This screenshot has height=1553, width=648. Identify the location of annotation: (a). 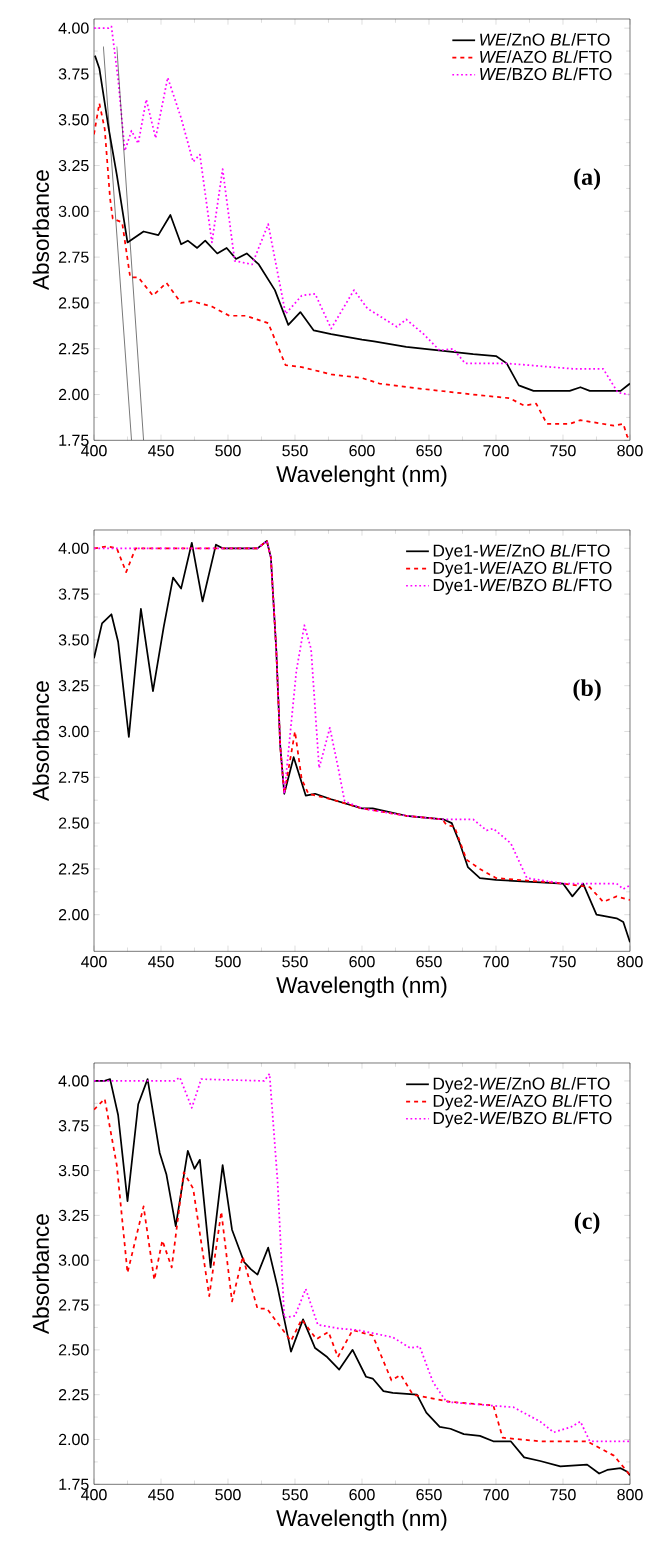
(587, 179).